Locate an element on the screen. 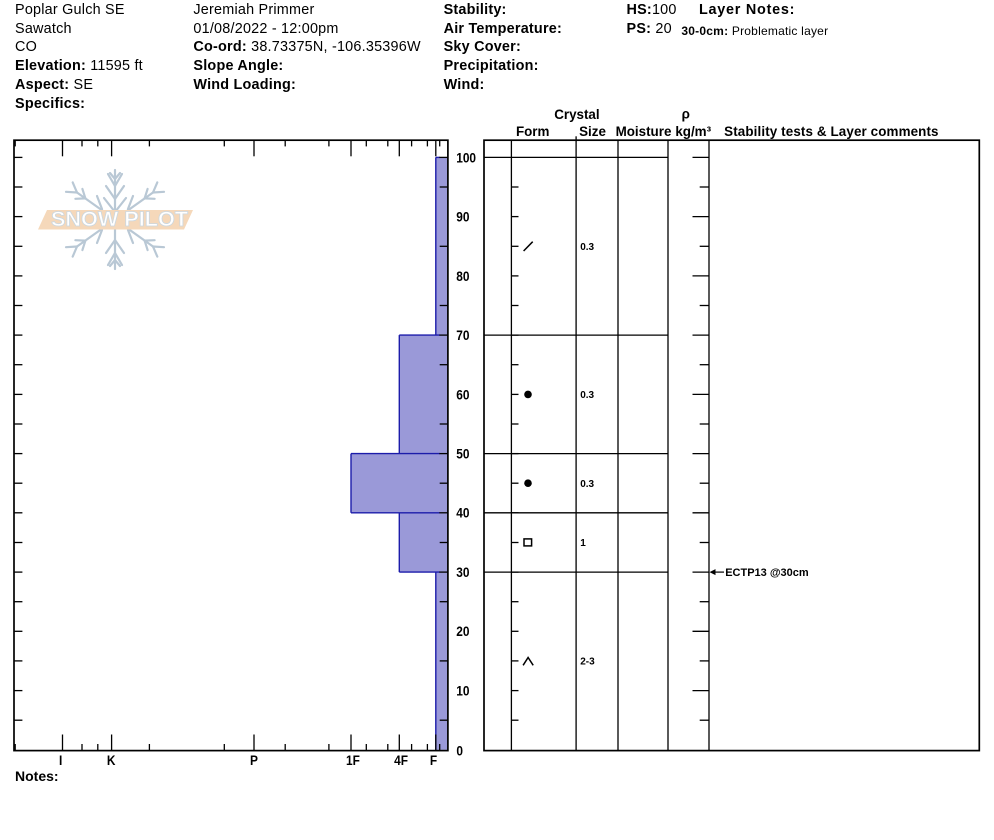  svg-text: 70 is located at coordinates (462, 335).